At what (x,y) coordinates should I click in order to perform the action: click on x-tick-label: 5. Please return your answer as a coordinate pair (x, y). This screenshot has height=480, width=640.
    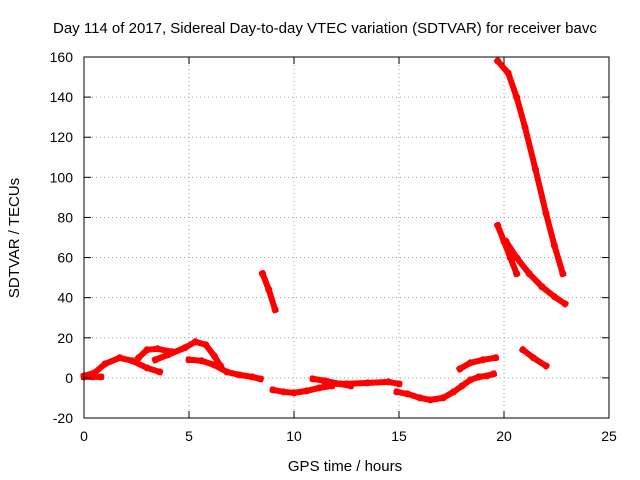
    Looking at the image, I should click on (189, 436).